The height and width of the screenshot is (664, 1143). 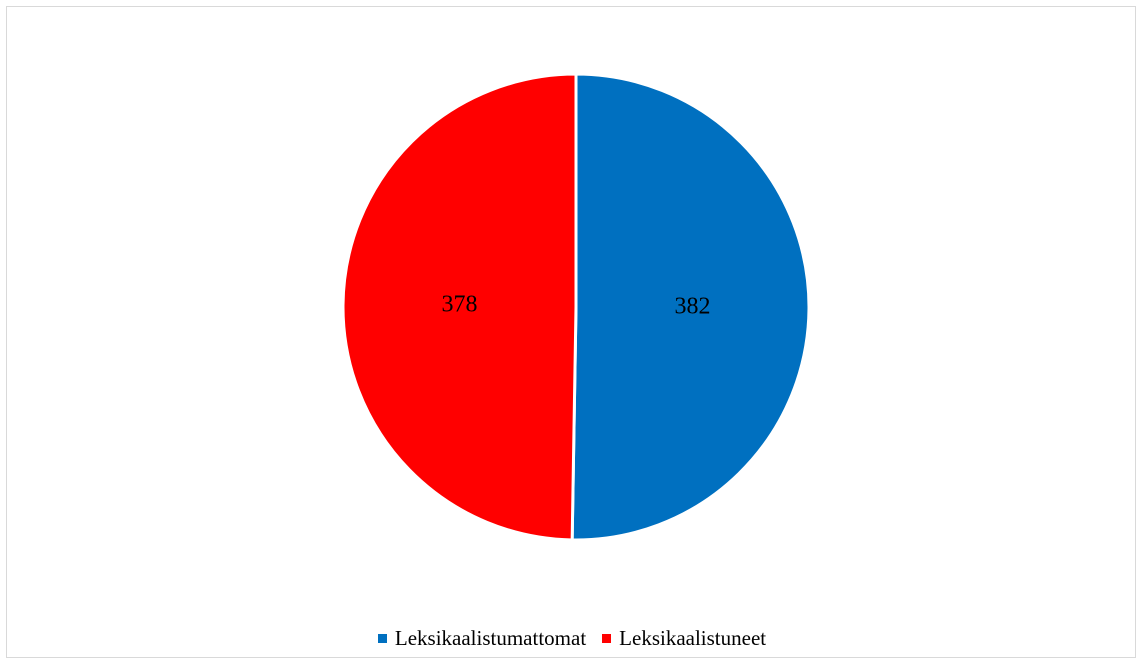 I want to click on pie-slice-leksikaalistumattomat, so click(x=690, y=307).